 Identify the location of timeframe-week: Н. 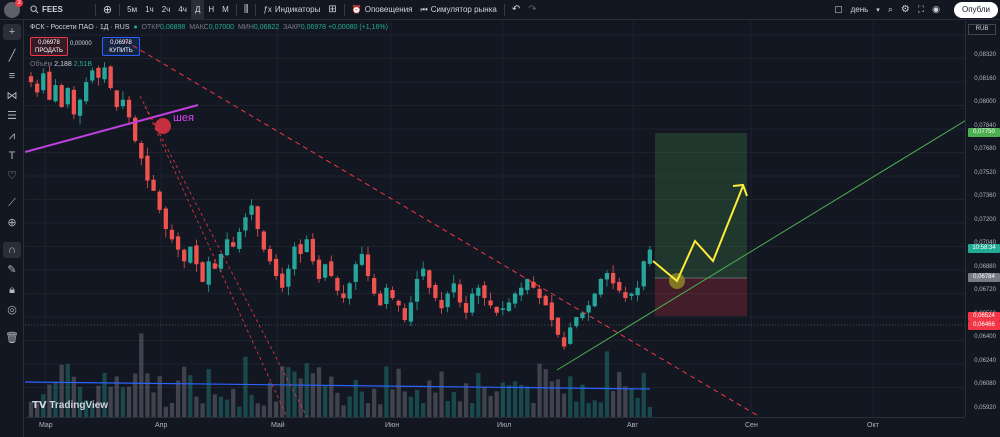
(211, 9).